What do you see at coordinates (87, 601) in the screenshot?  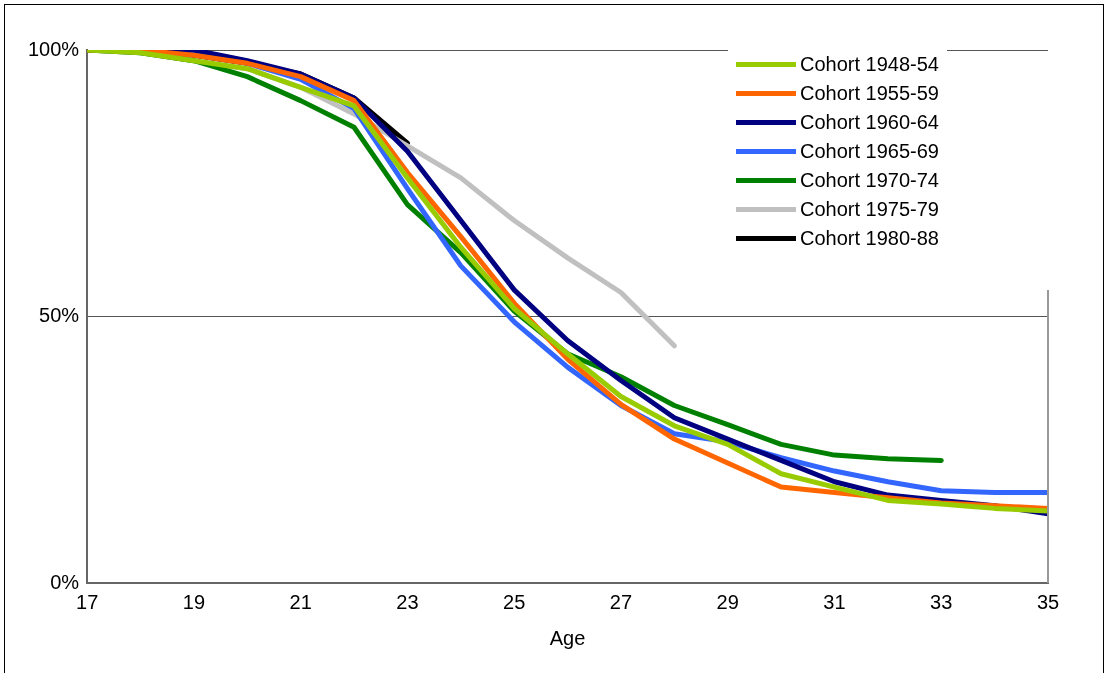 I see `x-tick-label: 17` at bounding box center [87, 601].